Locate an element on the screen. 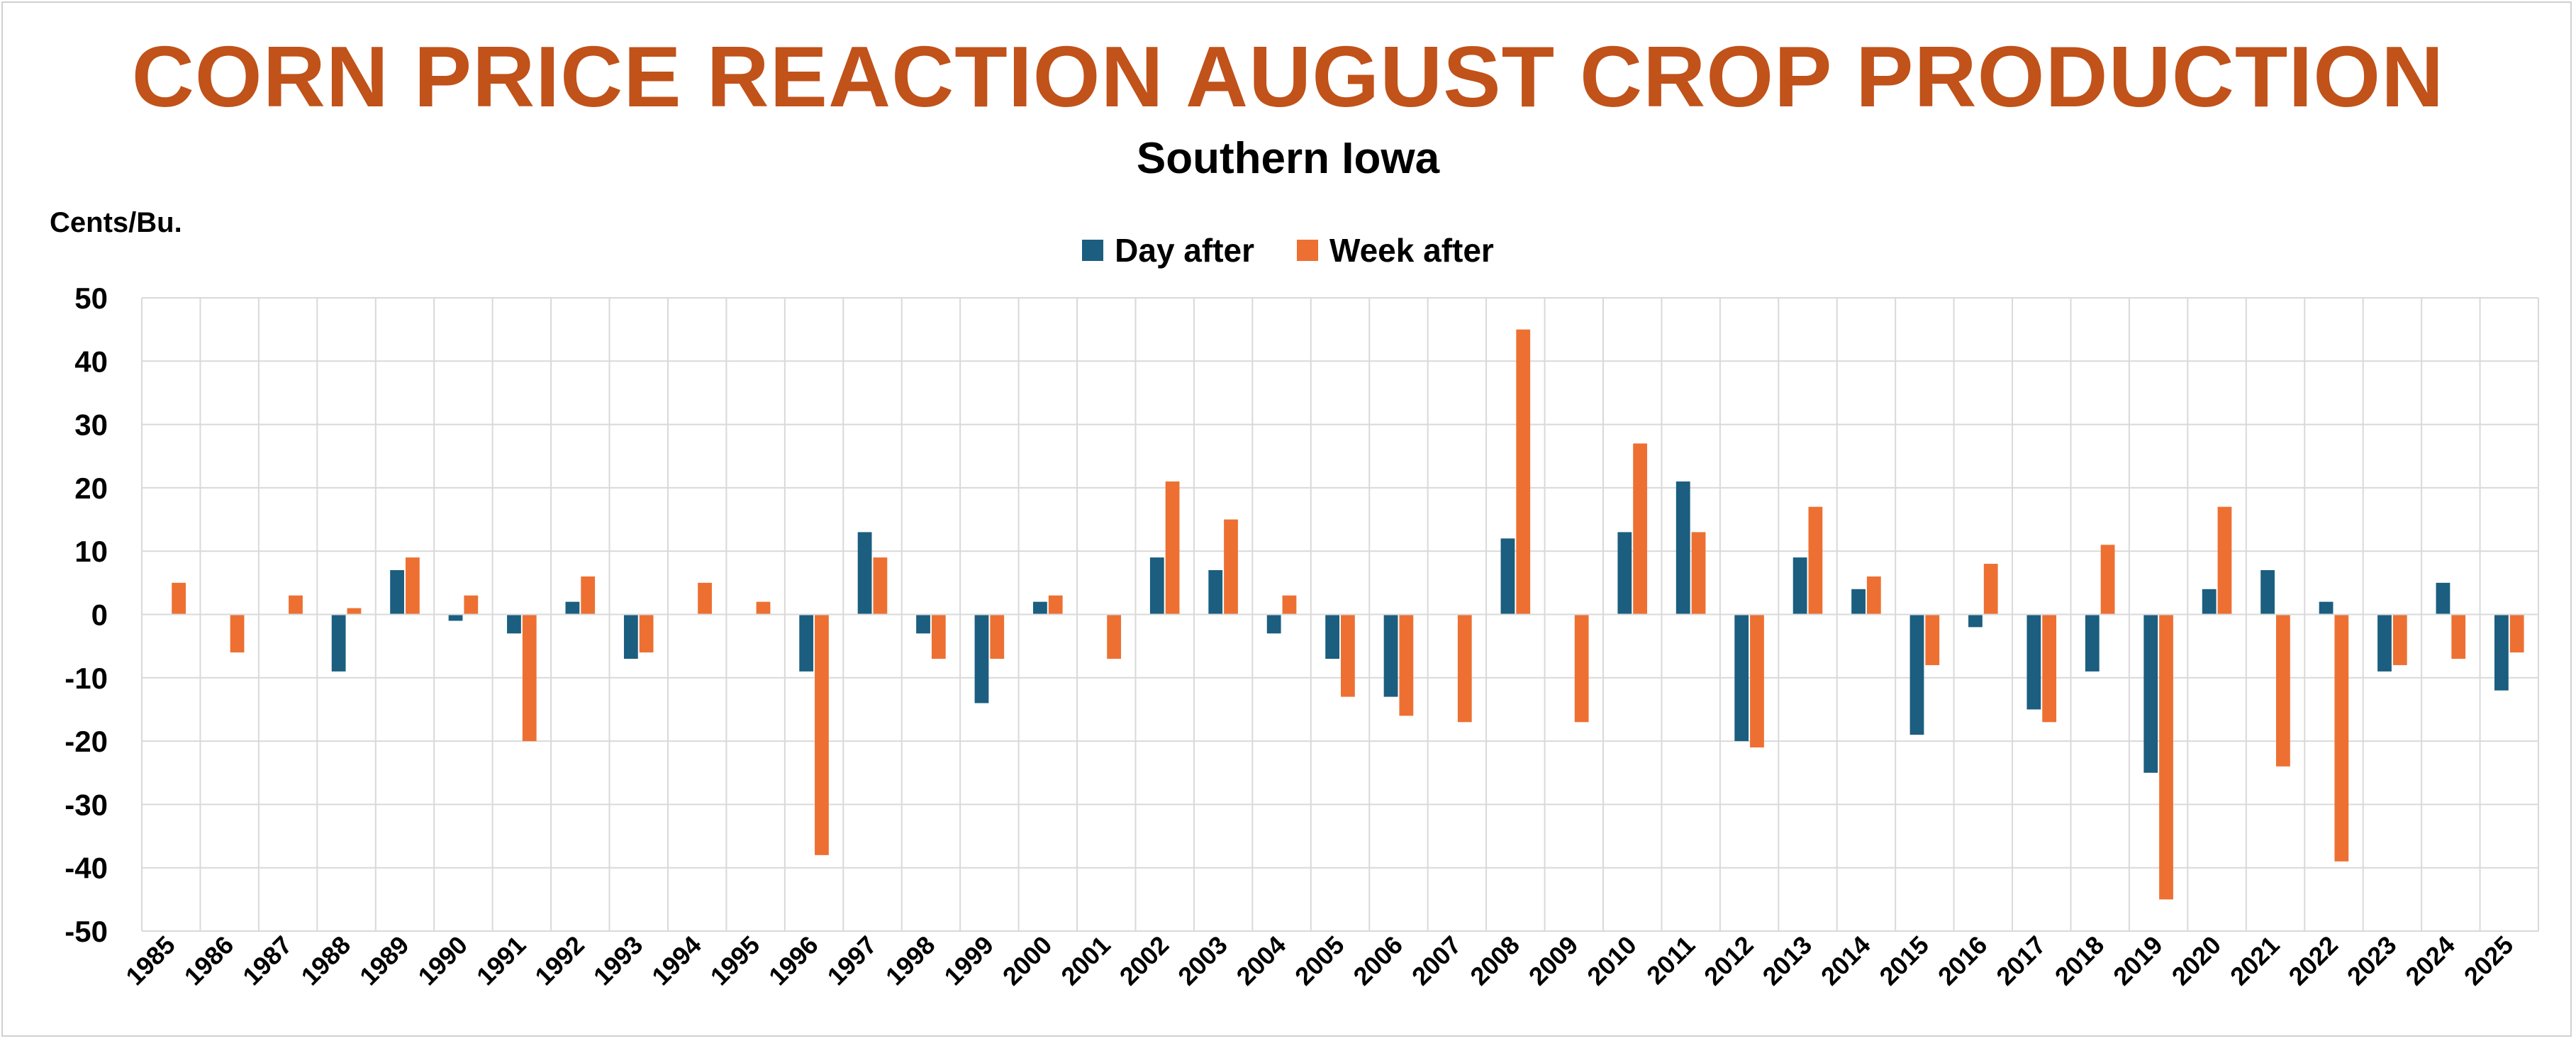 Image resolution: width=2576 pixels, height=1041 pixels. legend-item-week-after: Week after is located at coordinates (1395, 250).